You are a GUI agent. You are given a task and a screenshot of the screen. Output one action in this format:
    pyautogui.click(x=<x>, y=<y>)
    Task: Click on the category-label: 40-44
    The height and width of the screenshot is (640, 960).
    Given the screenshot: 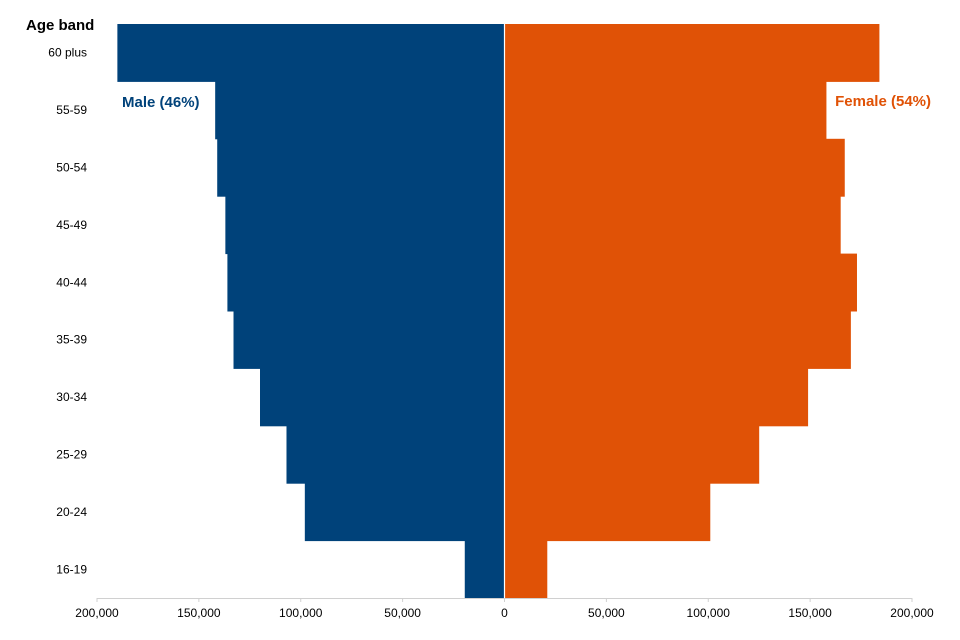 What is the action you would take?
    pyautogui.click(x=71, y=282)
    